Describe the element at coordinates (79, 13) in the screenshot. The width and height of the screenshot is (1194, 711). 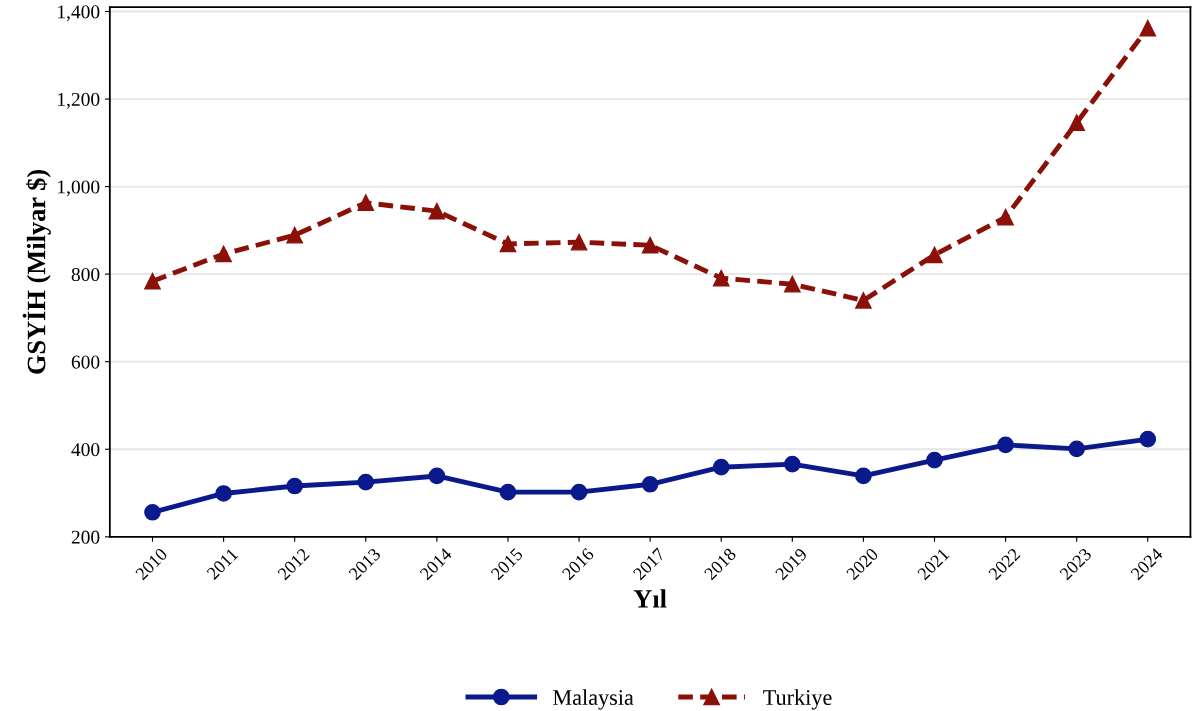
I see `y-tick-label: 1,400` at that location.